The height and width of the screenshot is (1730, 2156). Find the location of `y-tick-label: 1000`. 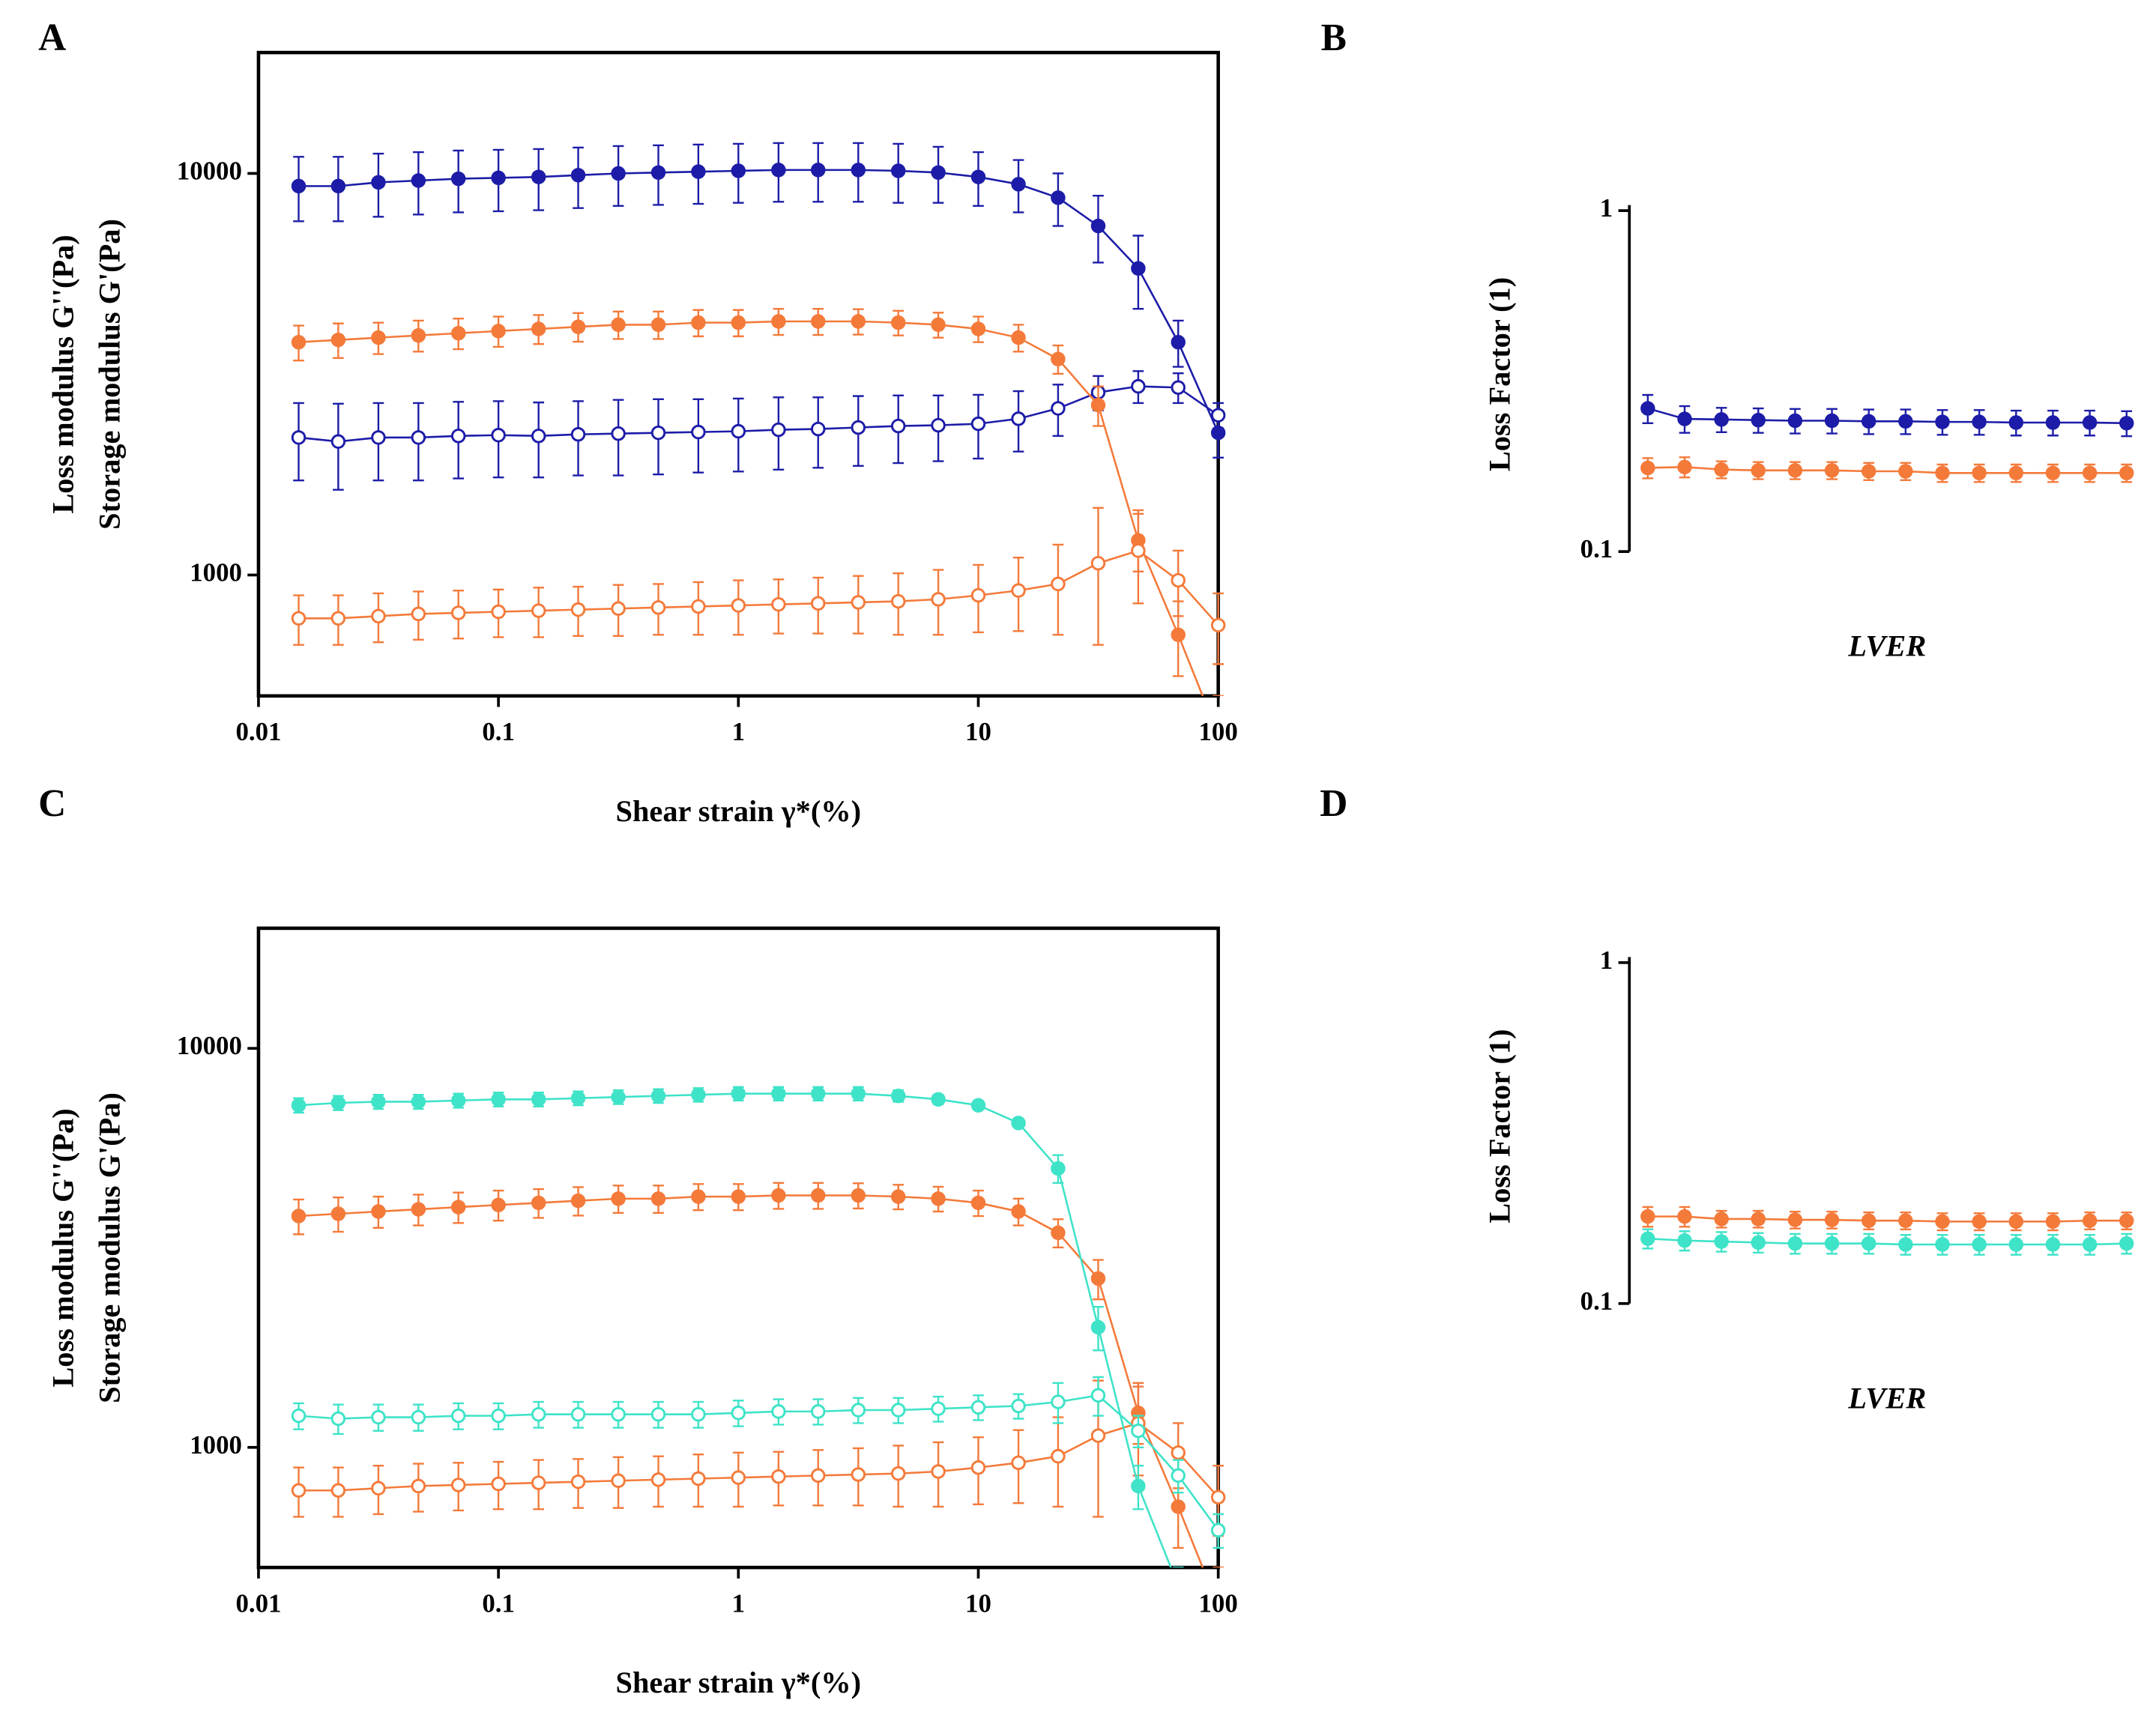

y-tick-label: 1000 is located at coordinates (216, 1445).